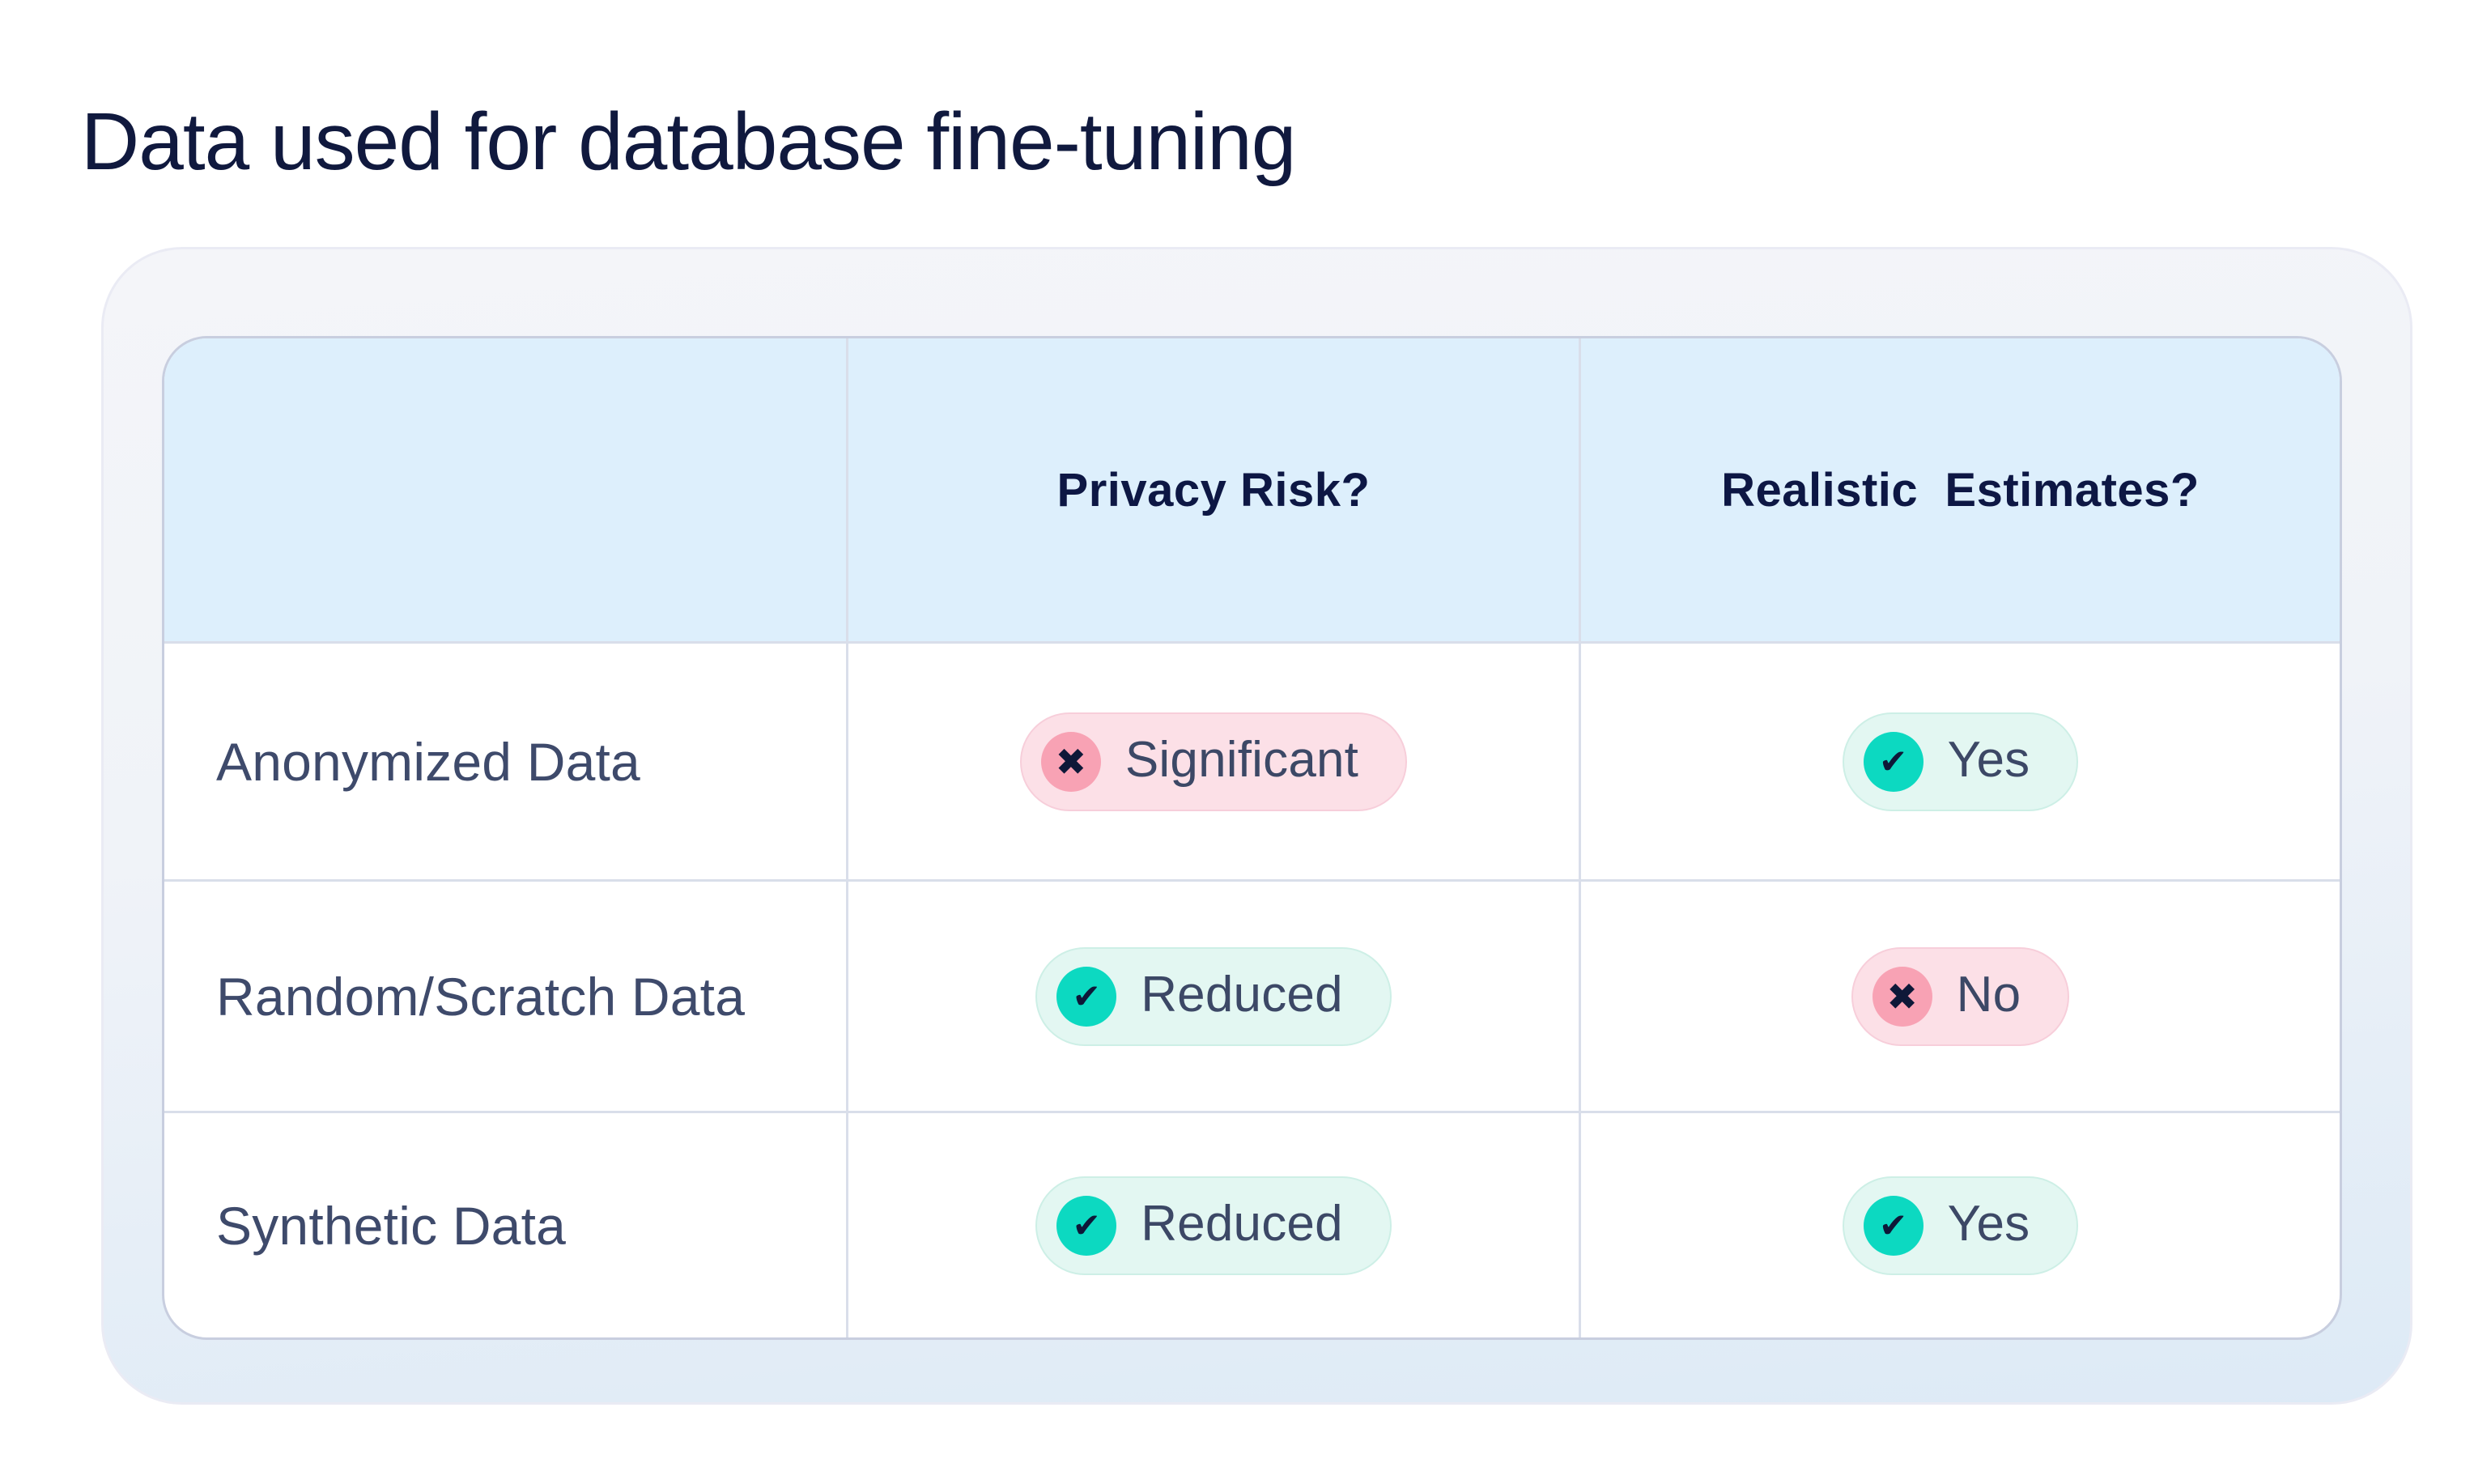 This screenshot has width=2474, height=1484. I want to click on table-cell-anonymized-realistic: Yes, so click(1960, 760).